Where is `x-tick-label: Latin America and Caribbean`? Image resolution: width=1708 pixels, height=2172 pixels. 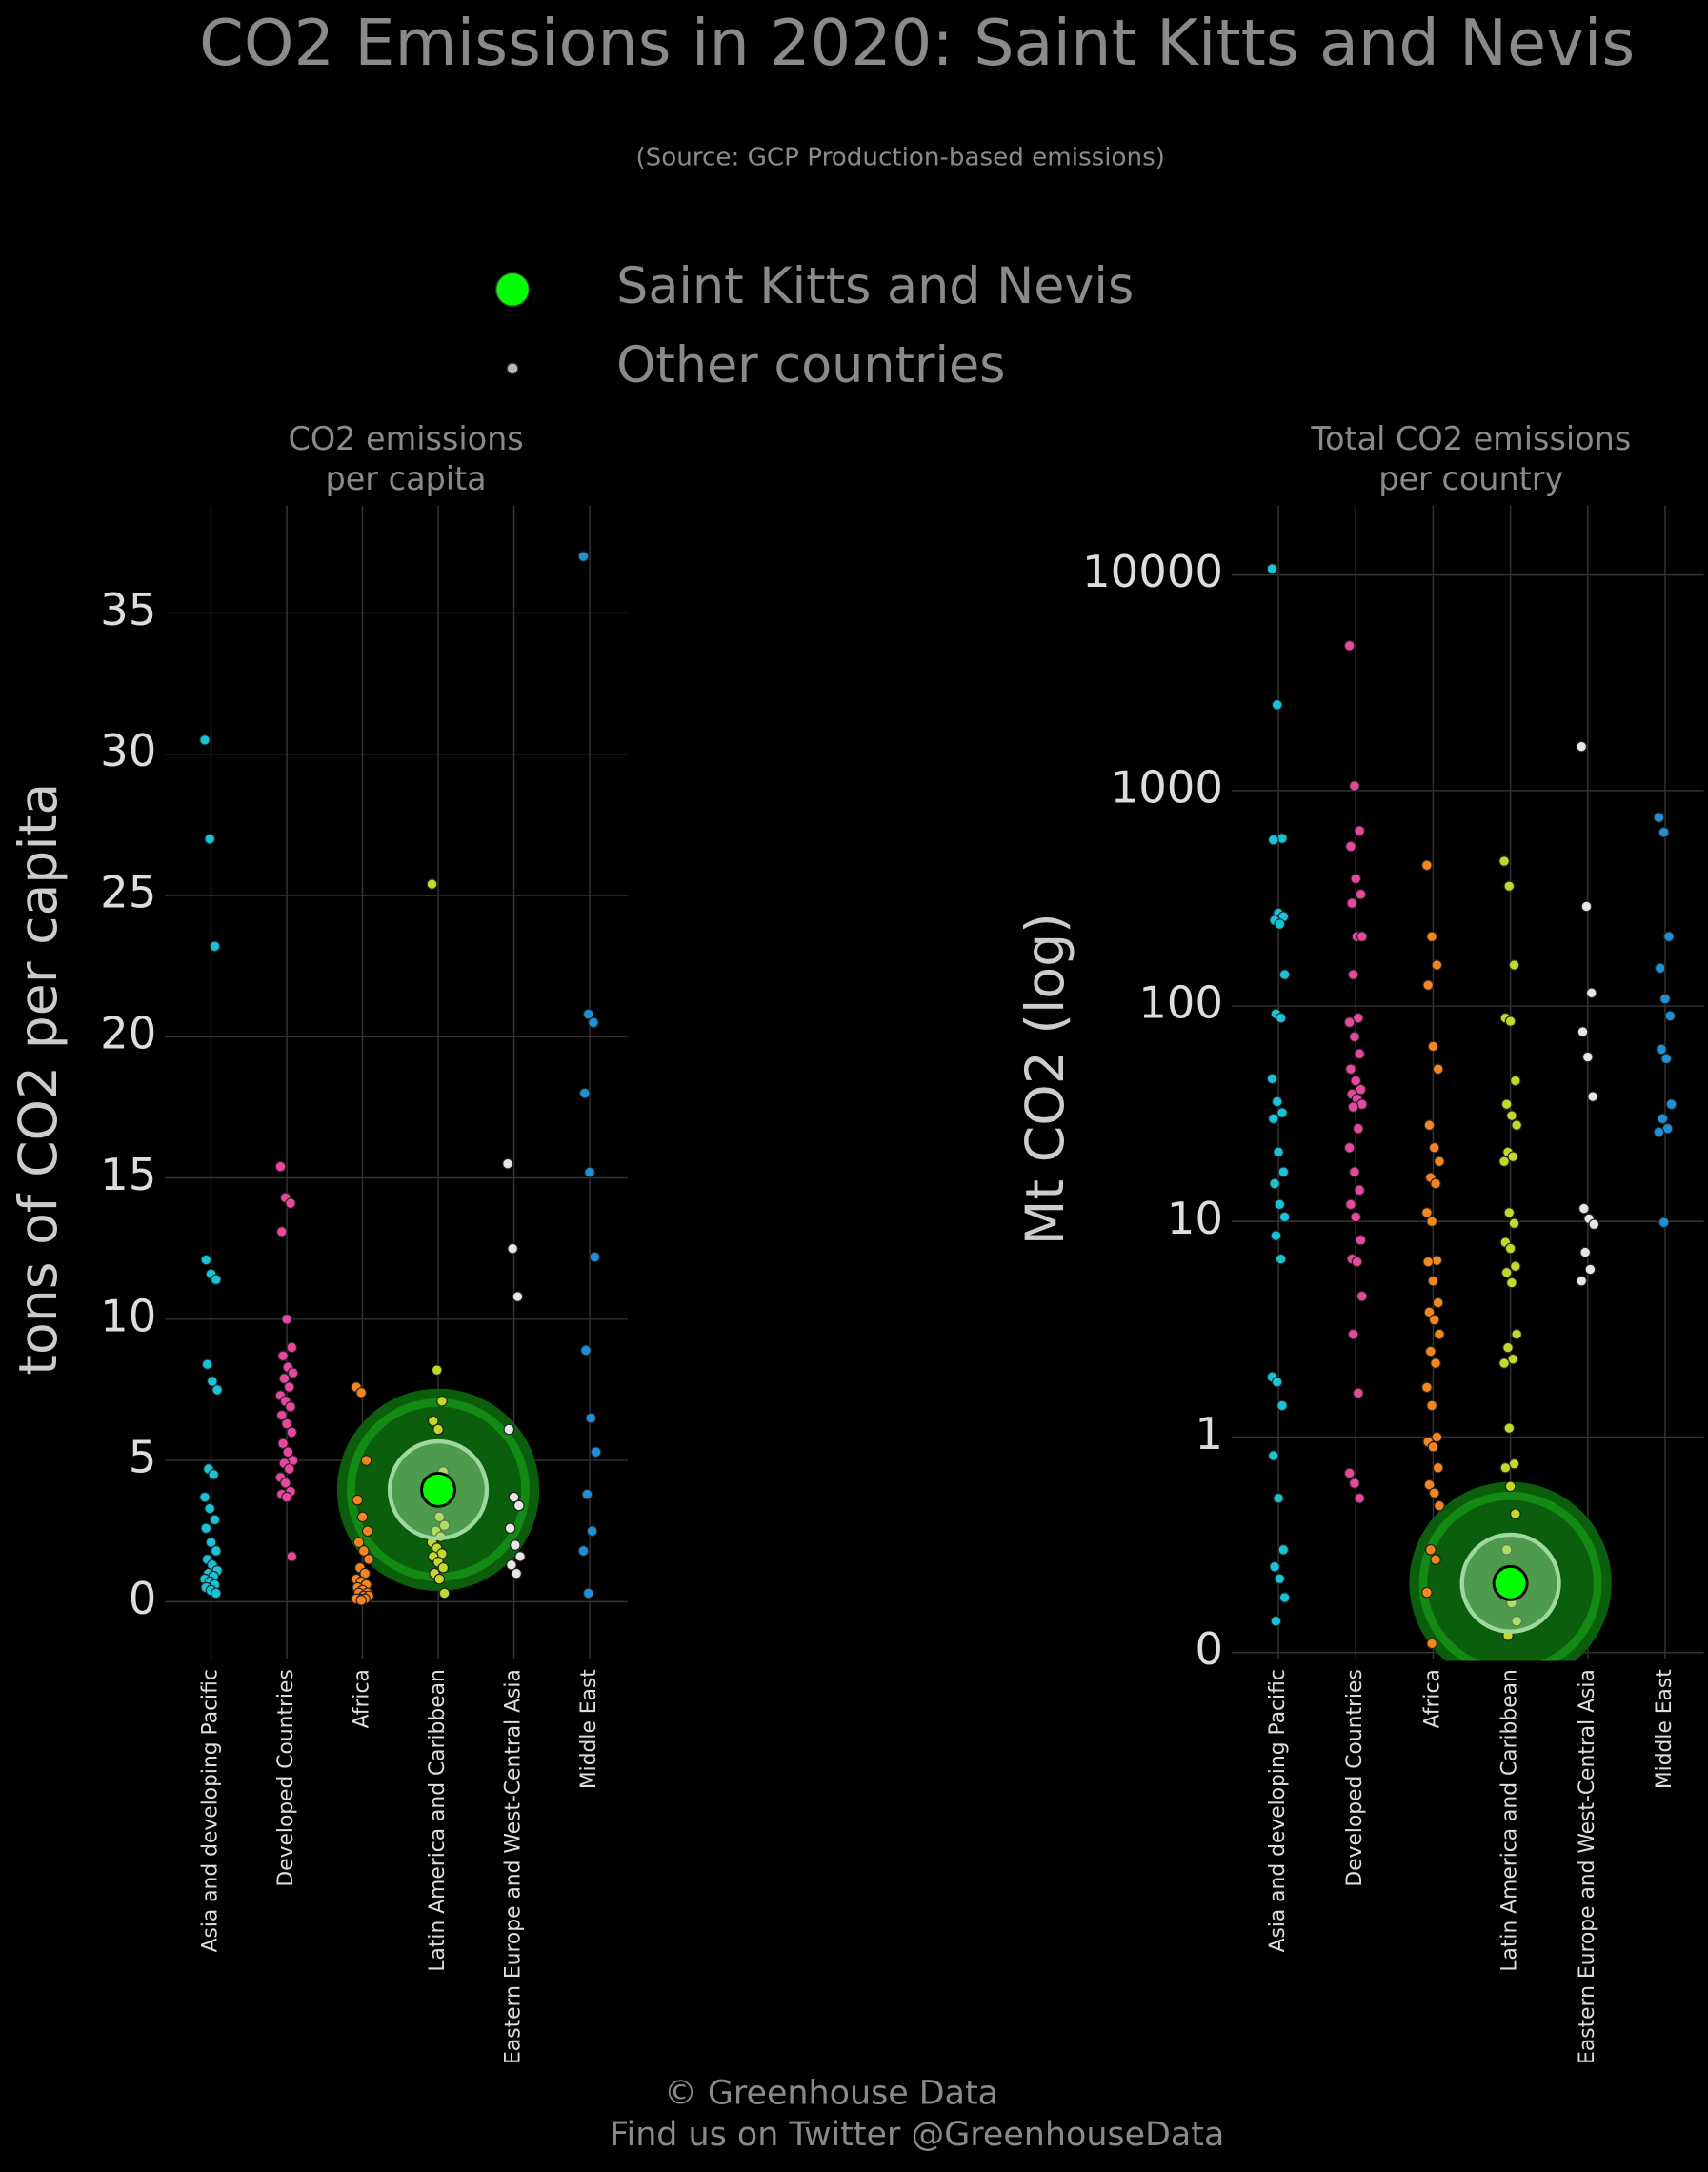
x-tick-label: Latin America and Caribbean is located at coordinates (438, 1820).